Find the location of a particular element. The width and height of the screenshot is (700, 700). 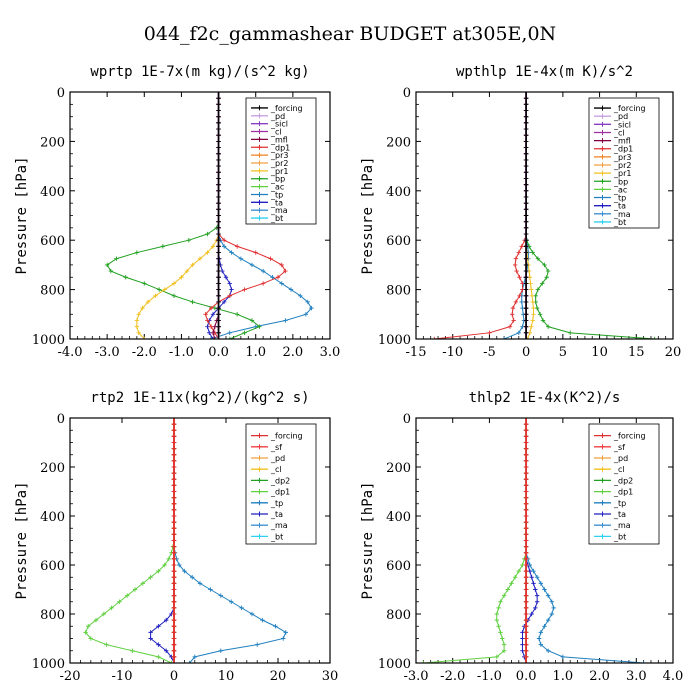

y-tick-label: 600 is located at coordinates (52, 241).